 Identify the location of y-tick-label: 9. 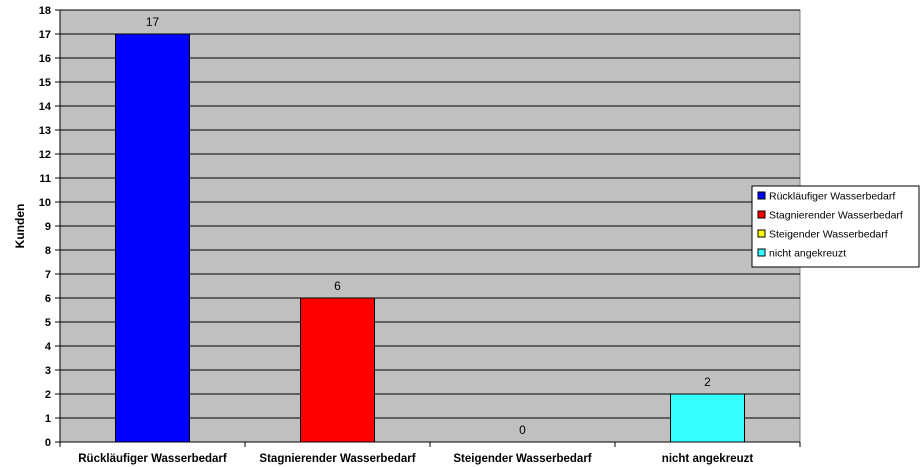
(48, 227).